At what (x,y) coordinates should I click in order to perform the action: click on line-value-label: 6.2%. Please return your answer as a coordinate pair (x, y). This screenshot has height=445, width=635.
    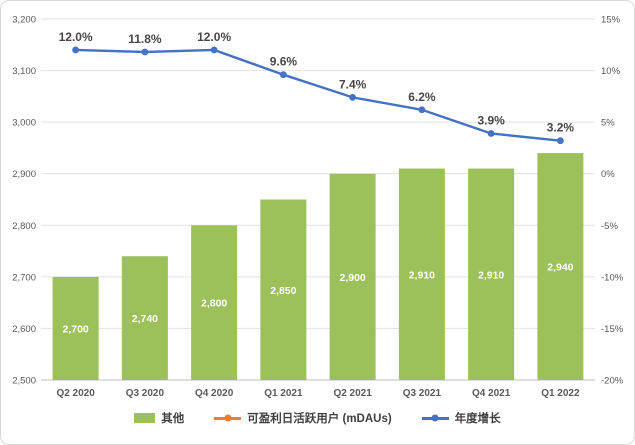
    Looking at the image, I should click on (422, 97).